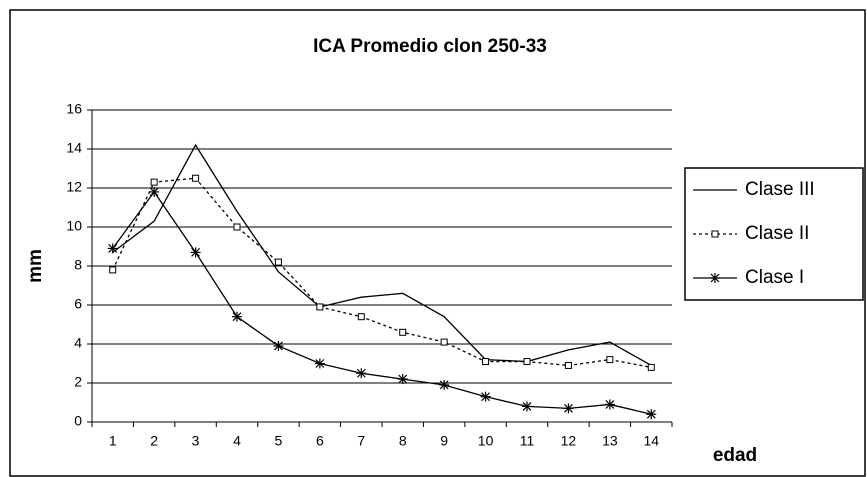  I want to click on chart-title: ICA Promedio clon 250-33, so click(430, 46).